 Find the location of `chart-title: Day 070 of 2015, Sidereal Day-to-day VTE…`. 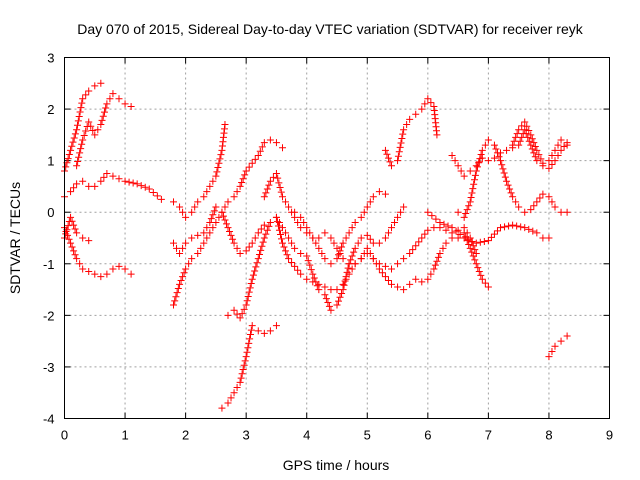

chart-title: Day 070 of 2015, Sidereal Day-to-day VTE… is located at coordinates (330, 29).